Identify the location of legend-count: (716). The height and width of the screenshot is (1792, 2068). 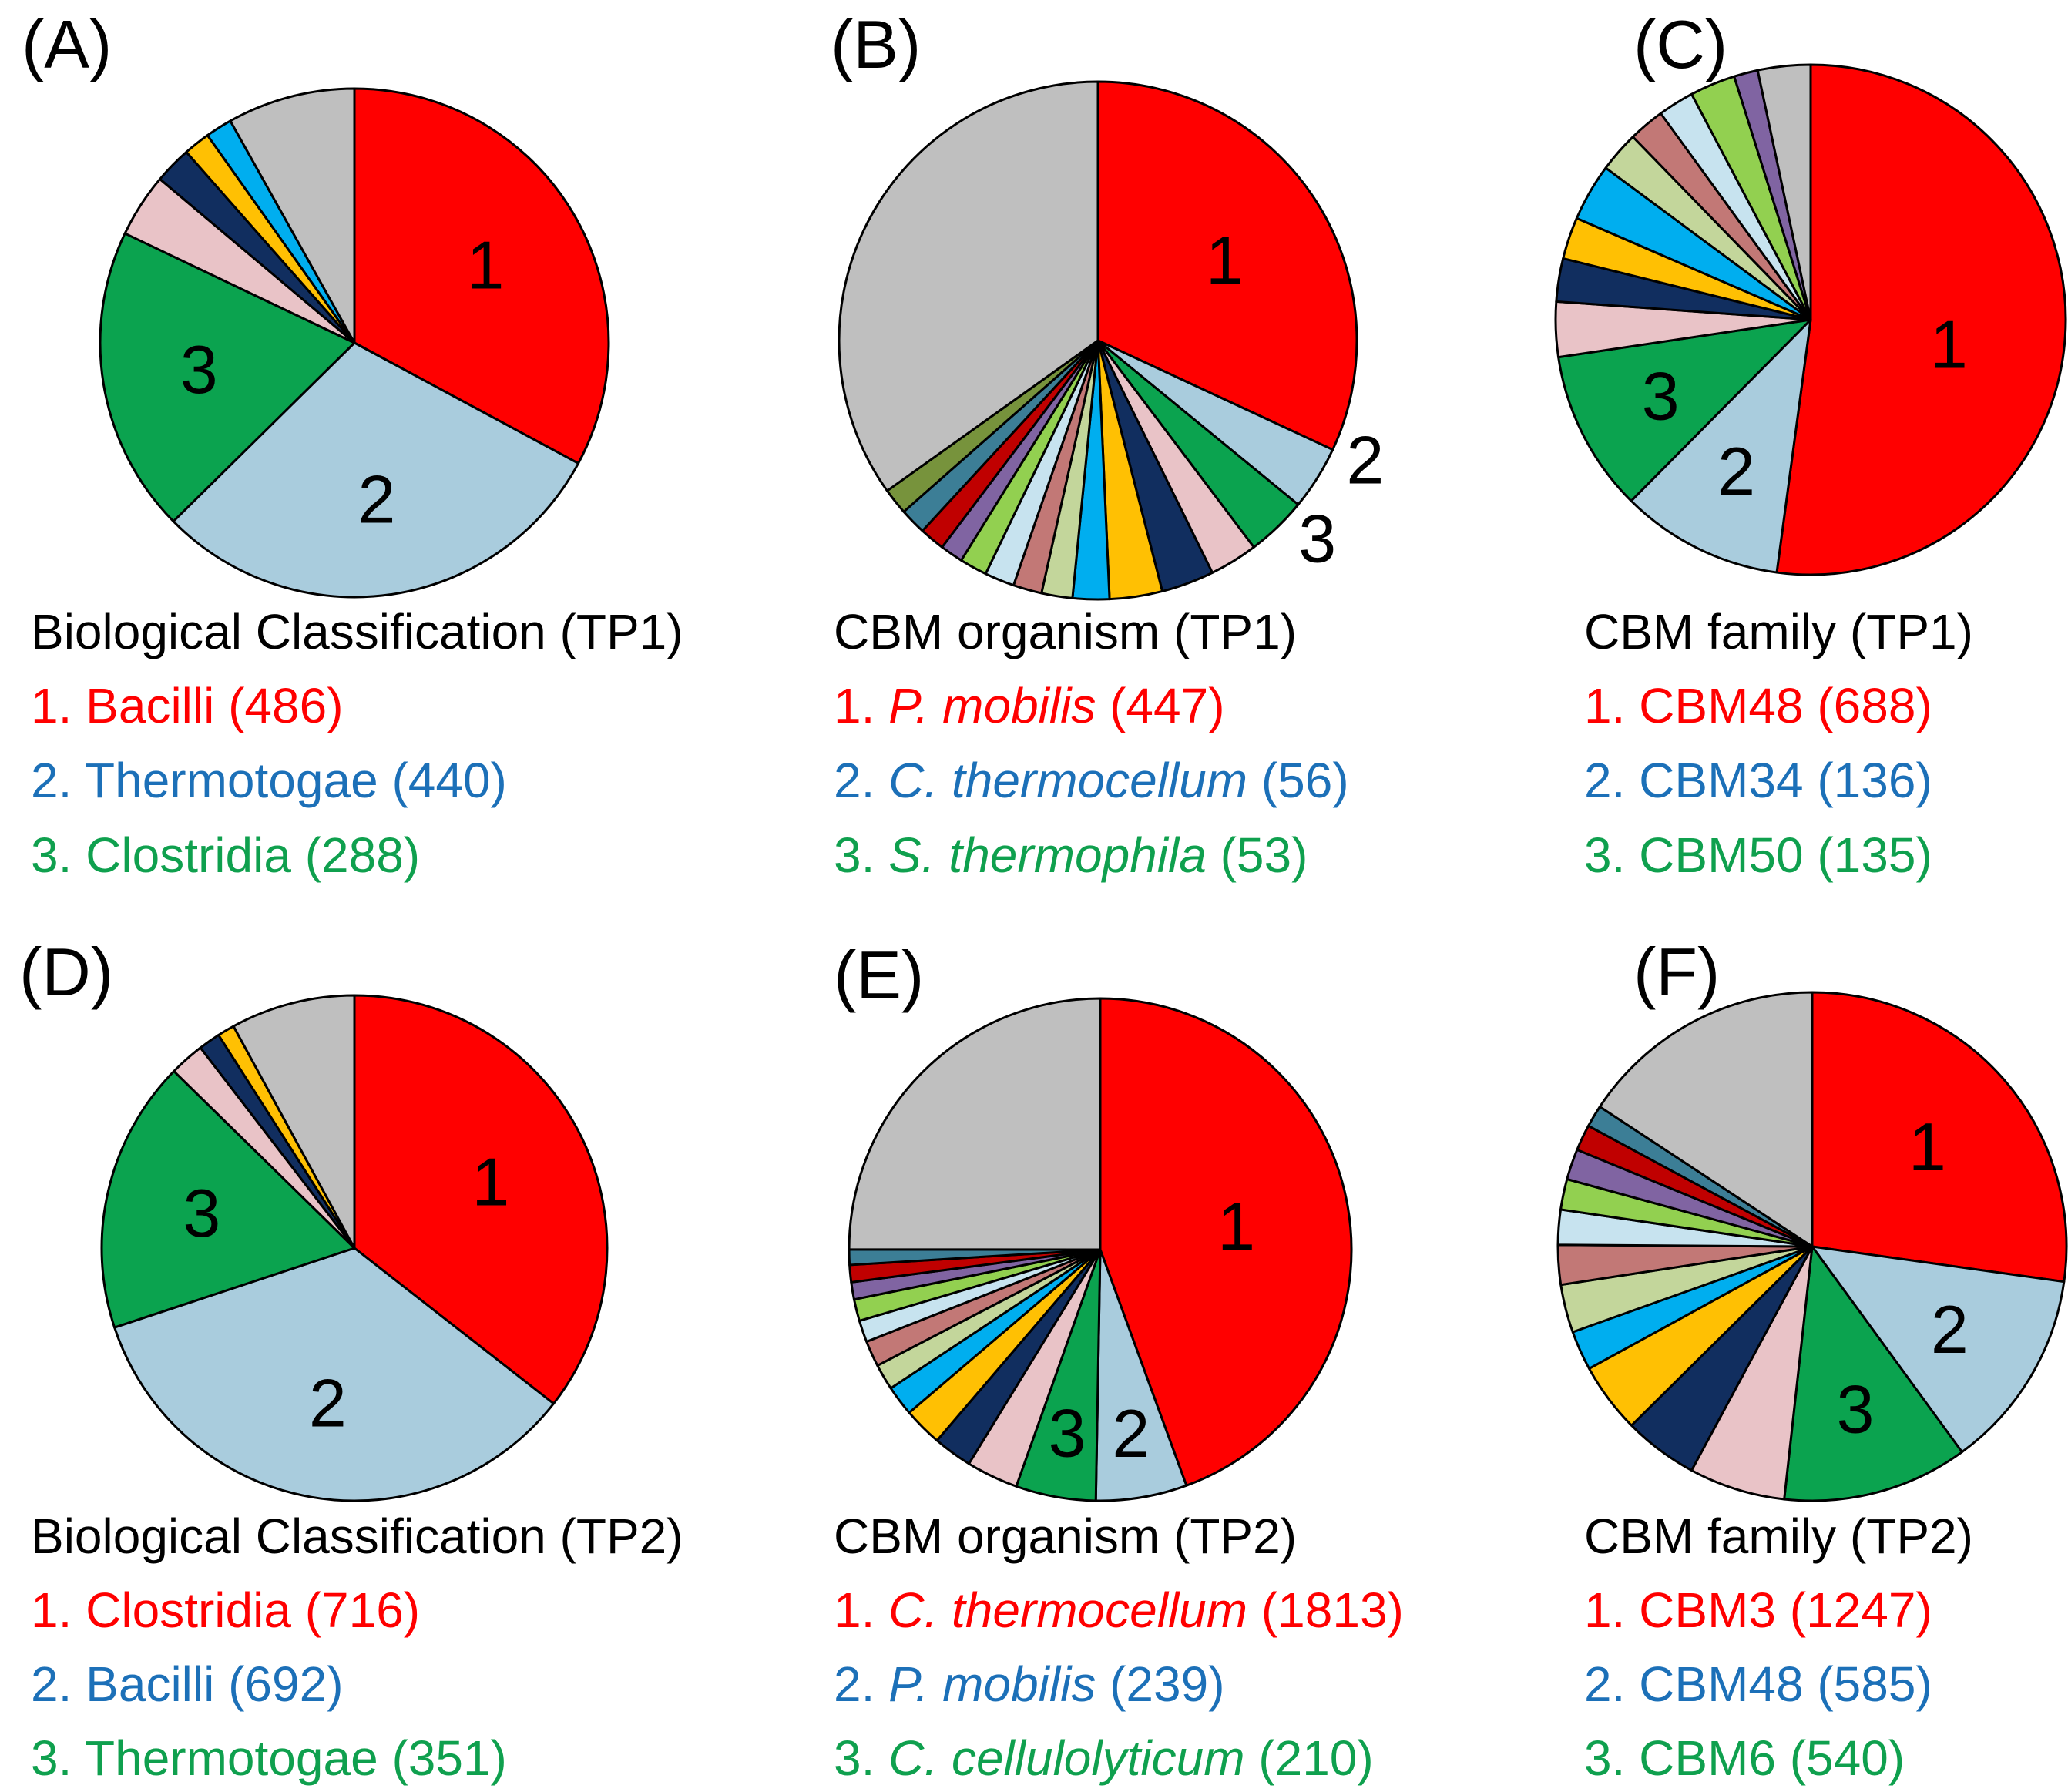
(362, 1610).